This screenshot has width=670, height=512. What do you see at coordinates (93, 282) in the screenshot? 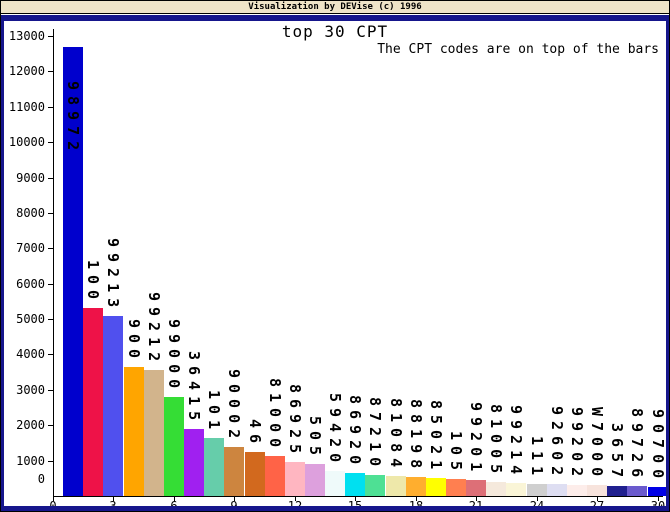
I see `bar-value-label-100: 100` at bounding box center [93, 282].